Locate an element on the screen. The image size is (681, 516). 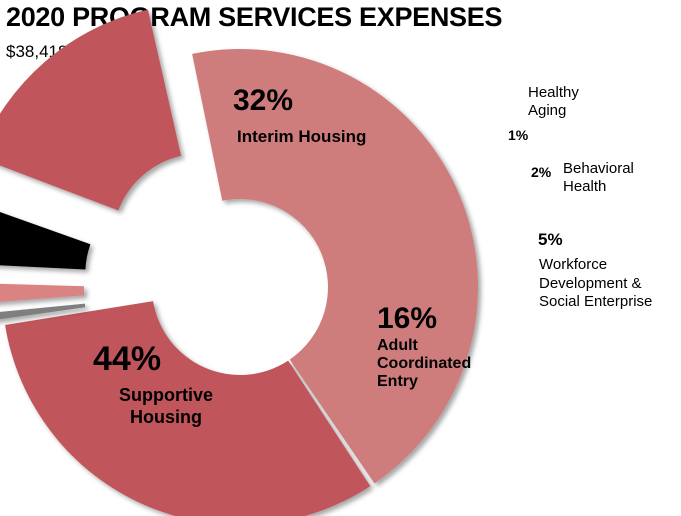
slice-name-line: Entry is located at coordinates (397, 381).